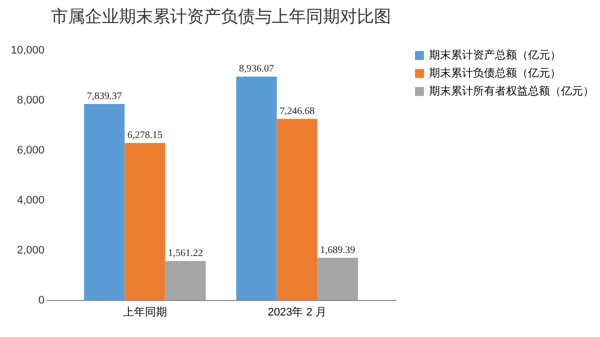  Describe the element at coordinates (256, 69) in the screenshot. I see `data-label: 8,936.07` at that location.